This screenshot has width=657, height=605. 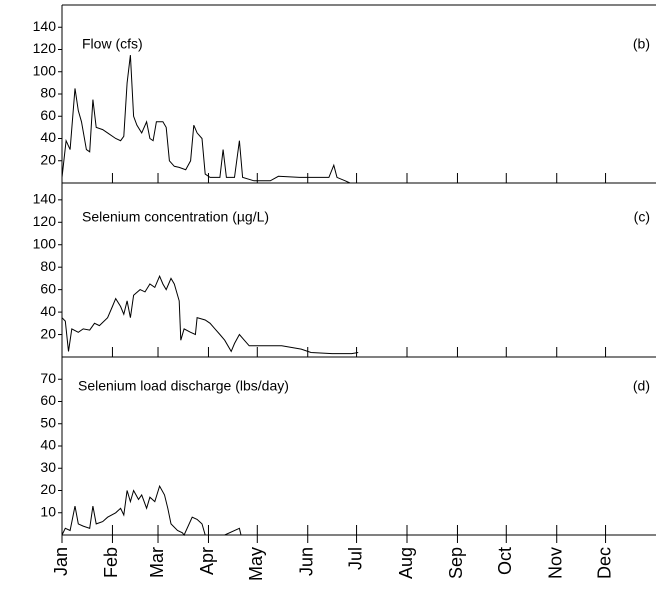 What do you see at coordinates (355, 558) in the screenshot?
I see `x-tick-label: Jul` at bounding box center [355, 558].